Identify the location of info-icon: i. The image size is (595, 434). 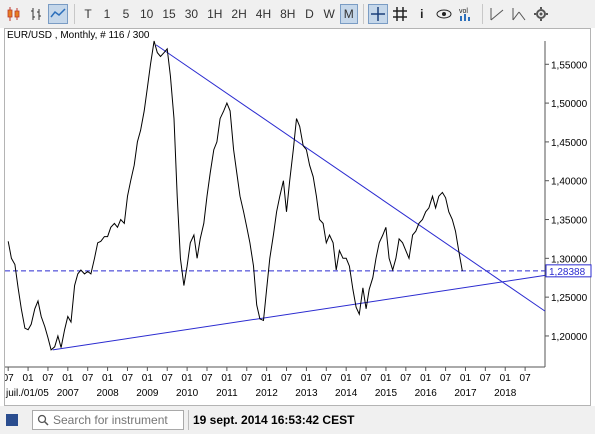
(422, 14).